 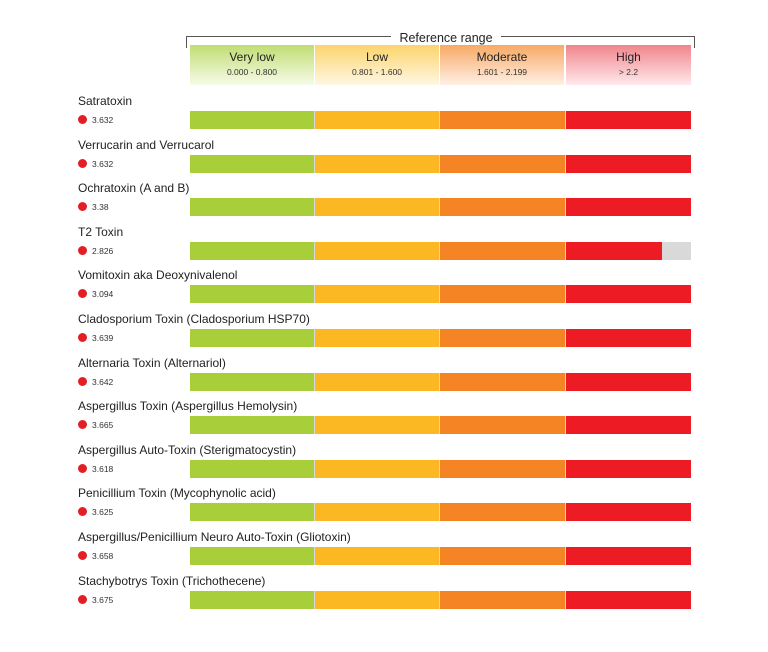 What do you see at coordinates (103, 338) in the screenshot?
I see `toxin-value: 3.639` at bounding box center [103, 338].